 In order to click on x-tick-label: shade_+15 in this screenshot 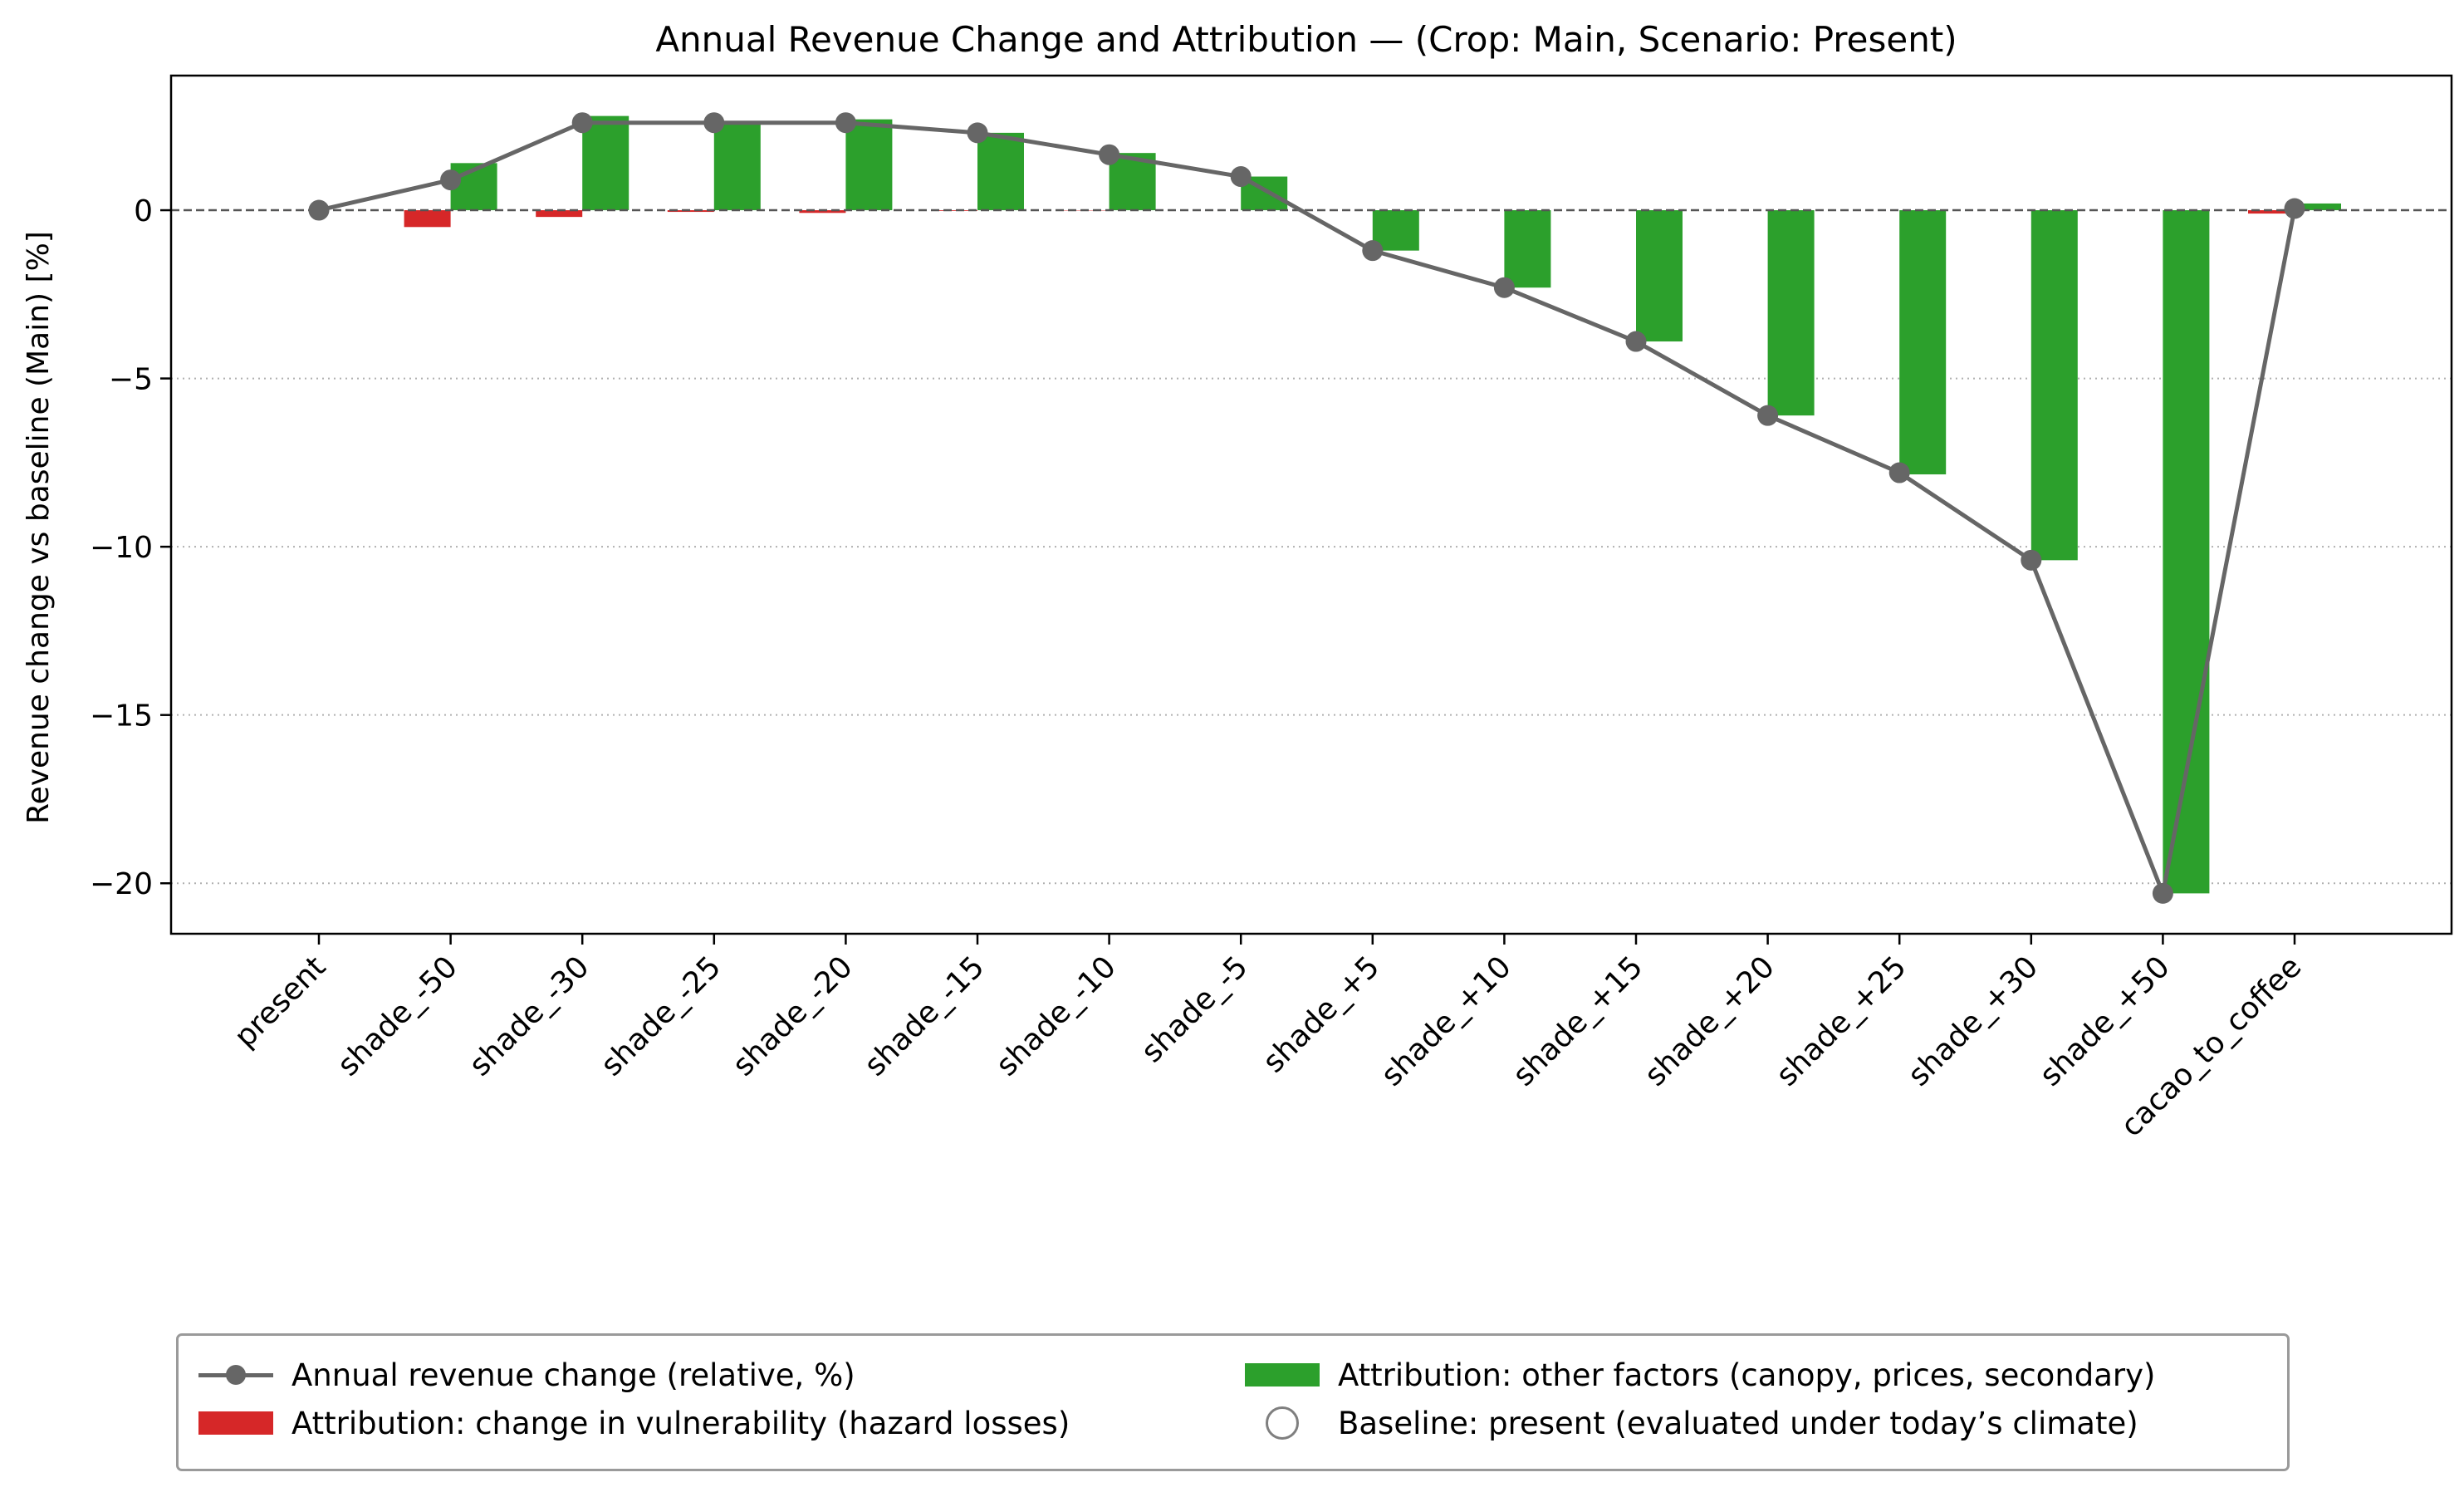, I will do `click(1577, 1021)`.